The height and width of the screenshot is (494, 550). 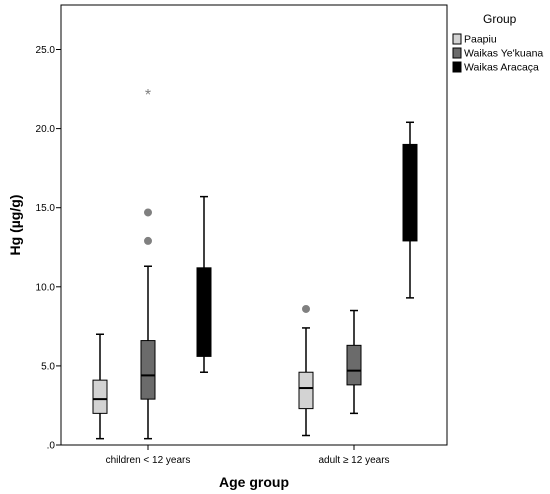 What do you see at coordinates (46, 208) in the screenshot?
I see `y-tick-label: 15.0` at bounding box center [46, 208].